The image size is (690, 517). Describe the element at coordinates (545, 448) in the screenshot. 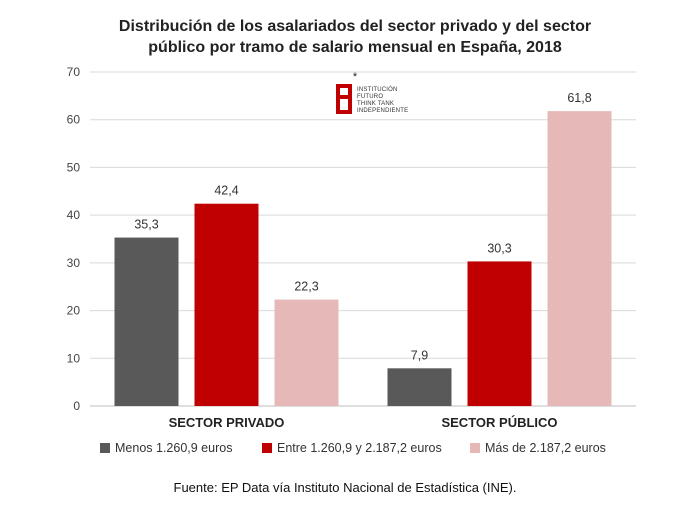

I see `legend-entry: Más de 2.187,2 euros` at that location.